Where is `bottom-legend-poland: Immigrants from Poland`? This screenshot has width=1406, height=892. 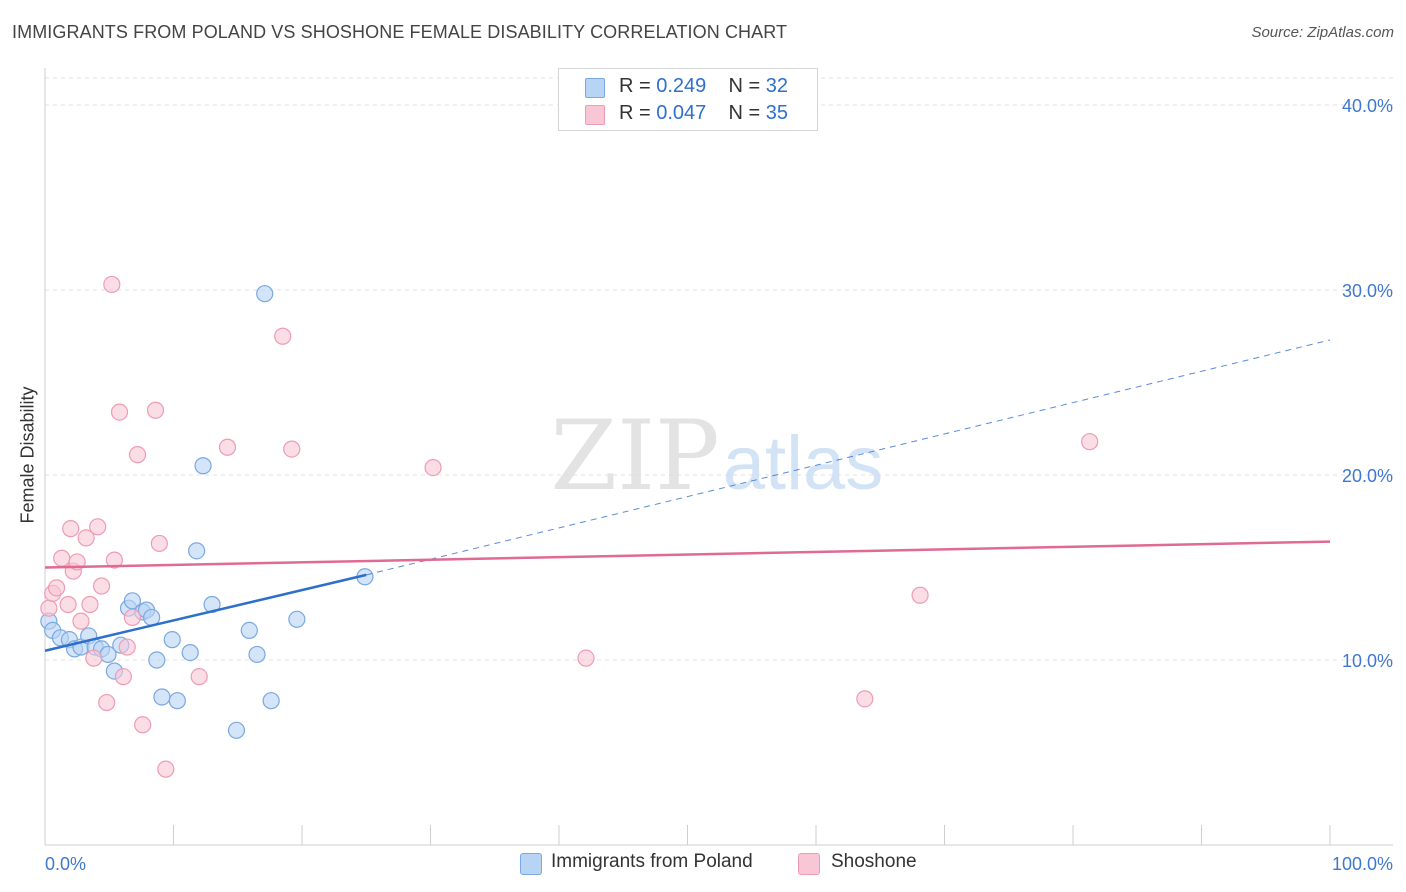 bottom-legend-poland: Immigrants from Poland is located at coordinates (652, 861).